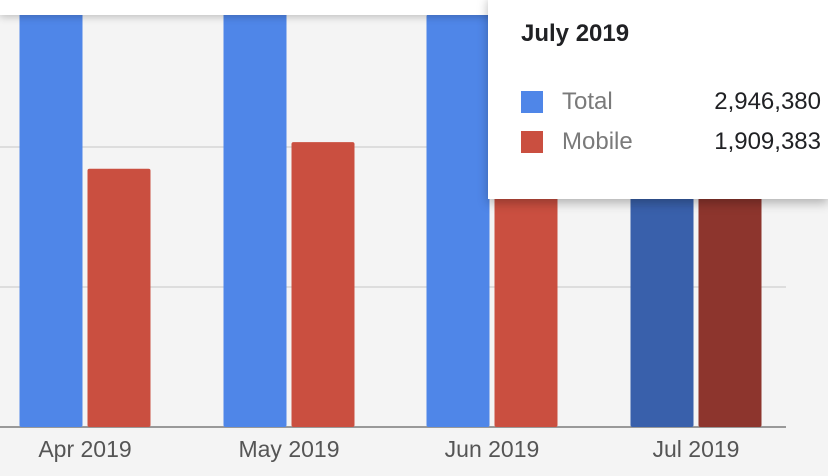  What do you see at coordinates (767, 101) in the screenshot?
I see `tooltip-total-value: 2,946,380` at bounding box center [767, 101].